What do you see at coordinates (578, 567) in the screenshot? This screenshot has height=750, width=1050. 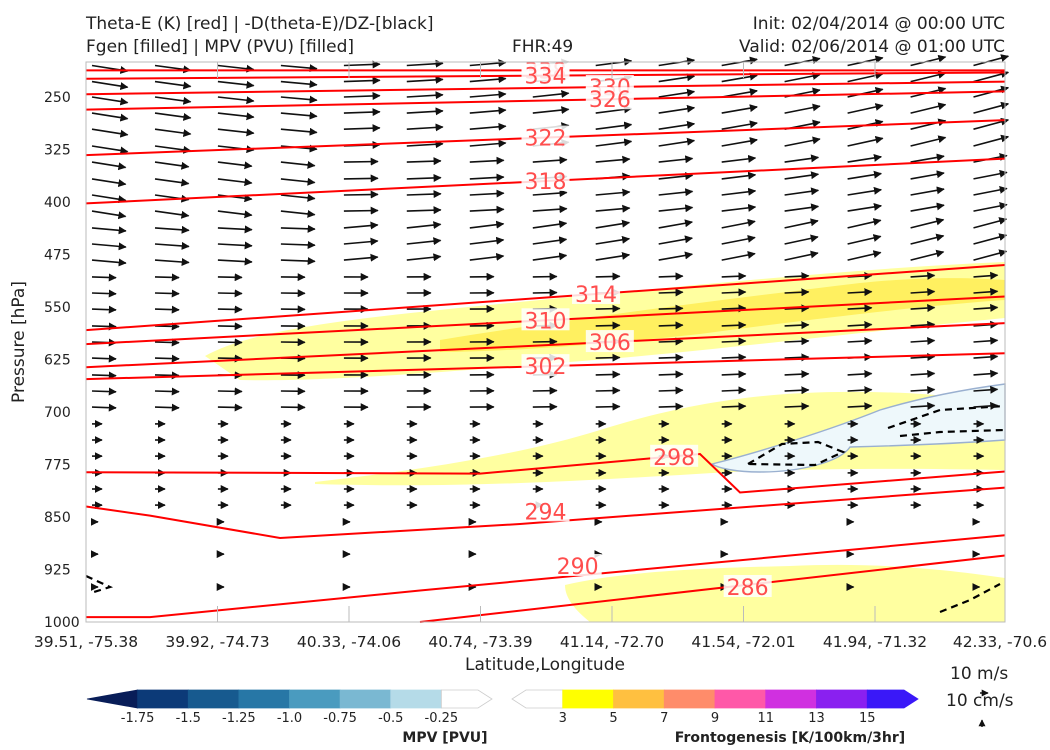 I see `theta-e-label-290: 290` at bounding box center [578, 567].